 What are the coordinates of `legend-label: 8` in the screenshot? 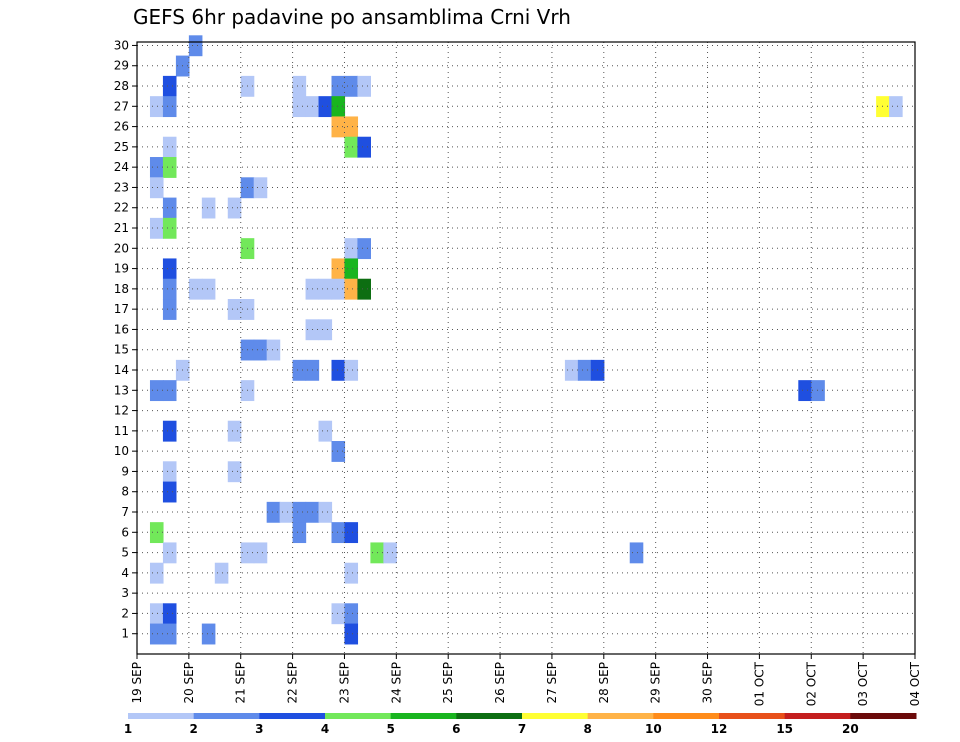 It's located at (587, 729).